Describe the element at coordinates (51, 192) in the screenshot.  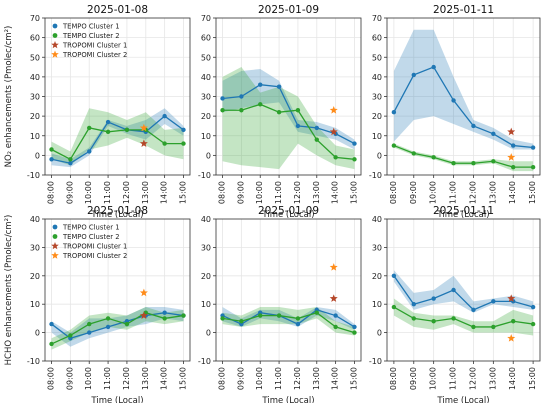
I see `x-tick-label: 08:00` at that location.